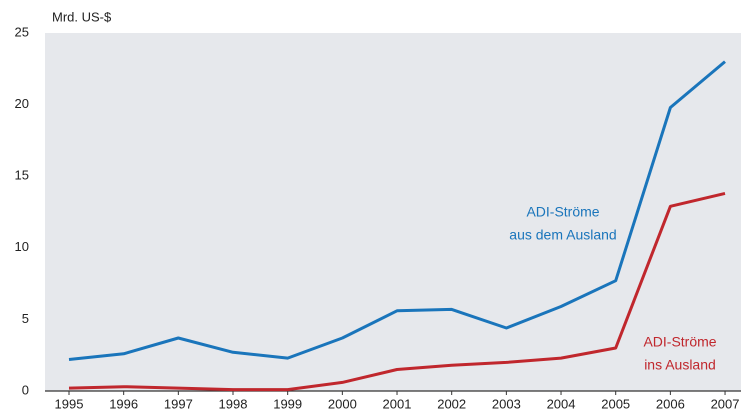 This screenshot has height=412, width=741. What do you see at coordinates (615, 403) in the screenshot?
I see `x-tick-label: 2005` at bounding box center [615, 403].